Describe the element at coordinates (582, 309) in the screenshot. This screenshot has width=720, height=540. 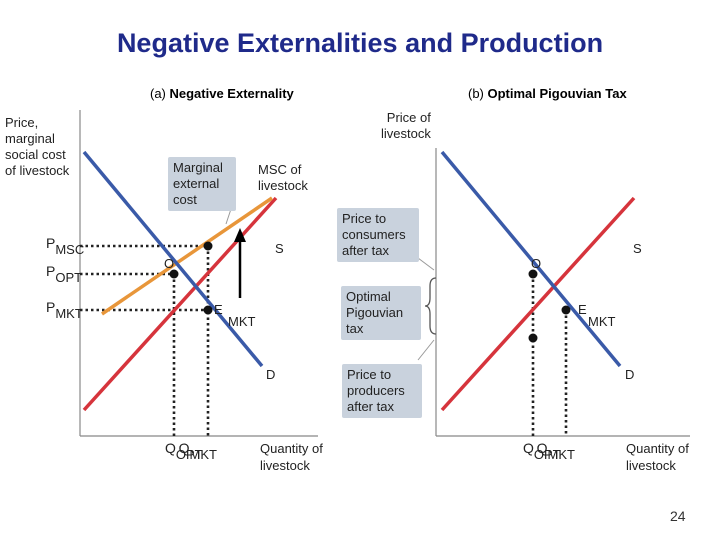
I see `panel-b-e-label: E` at that location.